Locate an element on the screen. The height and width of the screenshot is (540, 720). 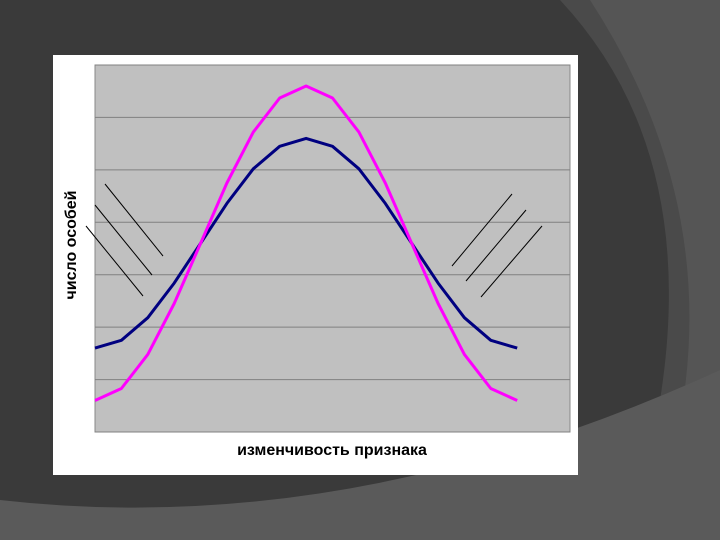
x-axis-label: изменчивость признака is located at coordinates (332, 450).